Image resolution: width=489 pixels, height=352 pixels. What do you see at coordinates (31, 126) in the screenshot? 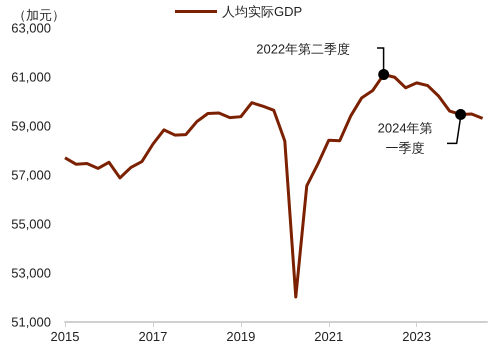
I see `y-tick-label: 59,000` at bounding box center [31, 126].